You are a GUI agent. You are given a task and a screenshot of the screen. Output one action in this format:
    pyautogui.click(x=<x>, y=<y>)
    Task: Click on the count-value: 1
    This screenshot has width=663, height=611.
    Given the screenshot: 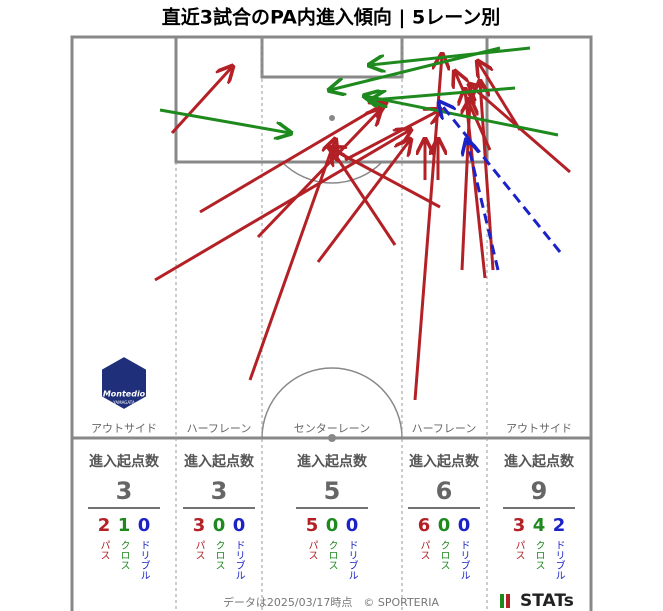 What is the action you would take?
    pyautogui.click(x=124, y=525)
    